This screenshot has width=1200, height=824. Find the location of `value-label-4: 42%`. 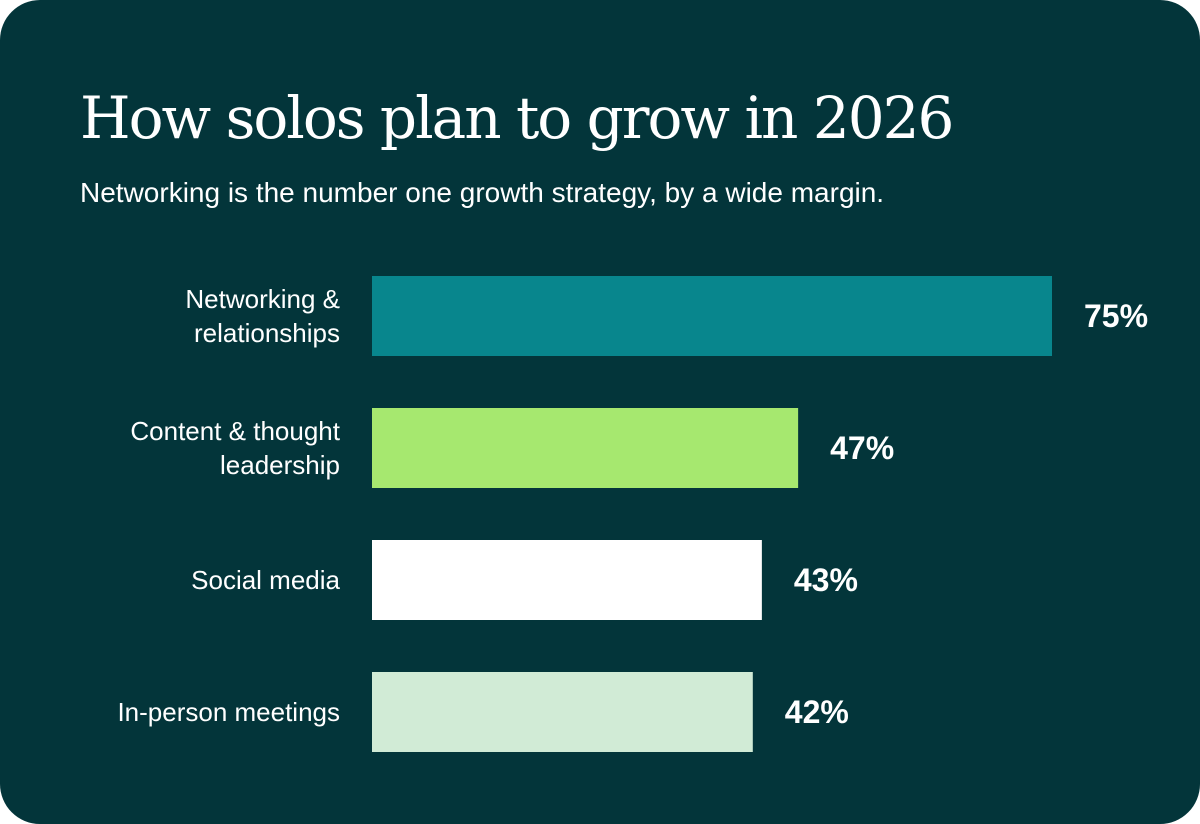

value-label-4: 42% is located at coordinates (817, 712).